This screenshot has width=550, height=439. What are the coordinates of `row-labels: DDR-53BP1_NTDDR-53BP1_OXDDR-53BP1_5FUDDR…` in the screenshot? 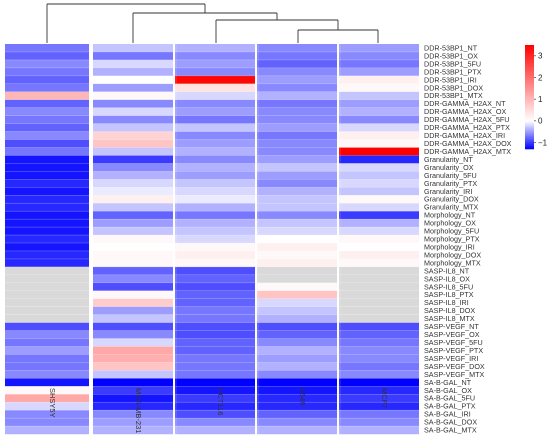 It's located at (468, 238).